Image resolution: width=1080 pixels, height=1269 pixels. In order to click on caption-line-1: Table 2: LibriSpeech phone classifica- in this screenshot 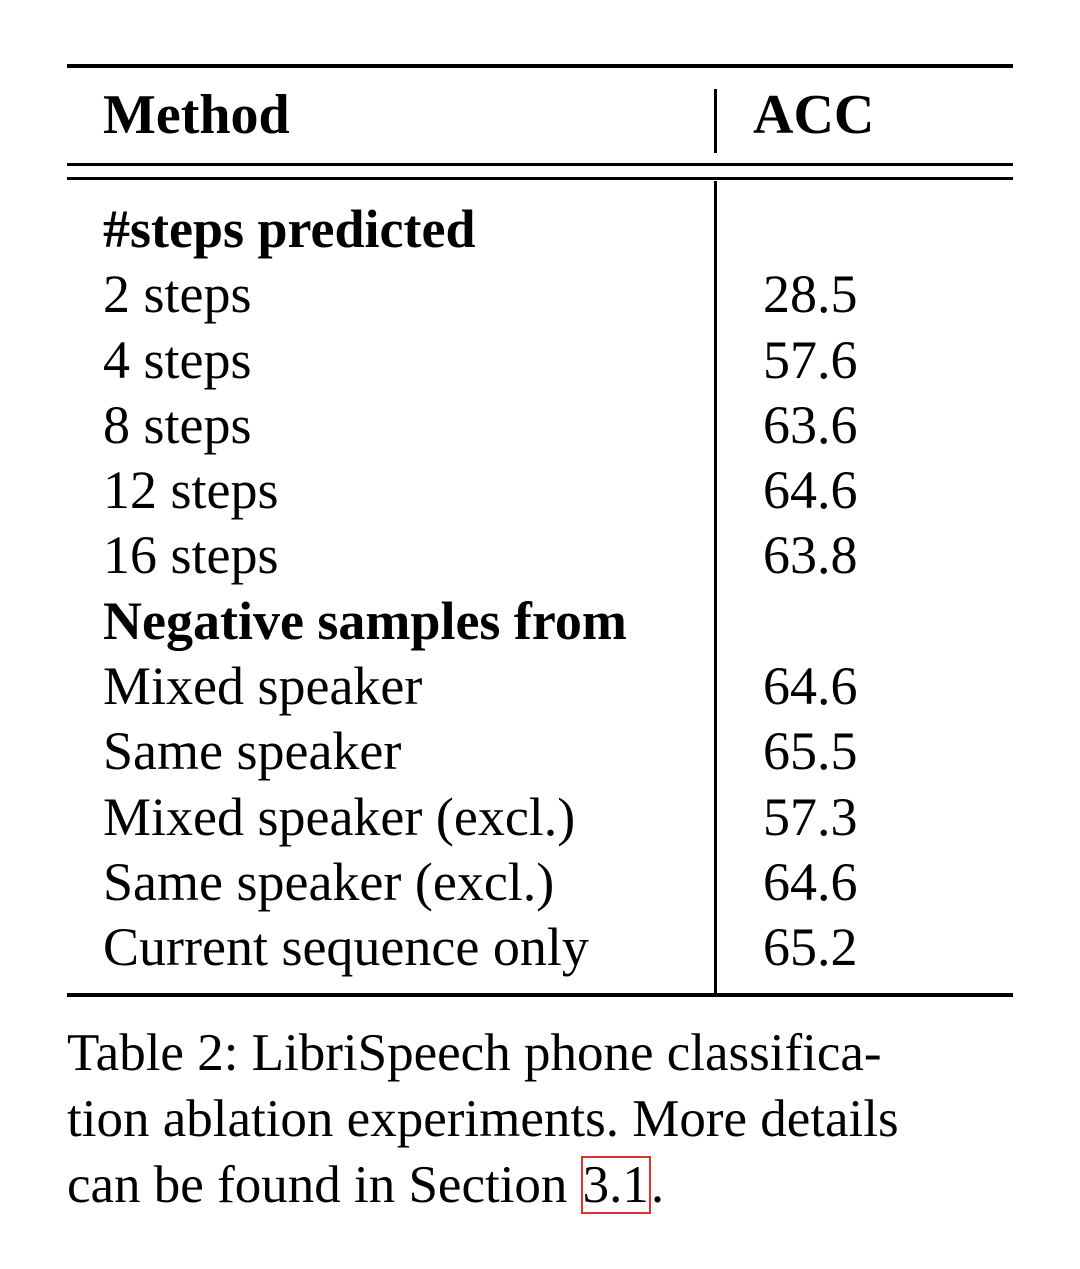, I will do `click(474, 1053)`.